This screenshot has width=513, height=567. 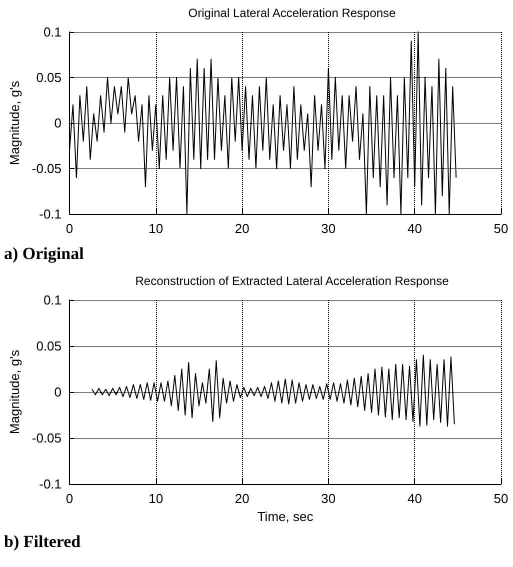 What do you see at coordinates (285, 516) in the screenshot?
I see `x-axis-title: Time, sec` at bounding box center [285, 516].